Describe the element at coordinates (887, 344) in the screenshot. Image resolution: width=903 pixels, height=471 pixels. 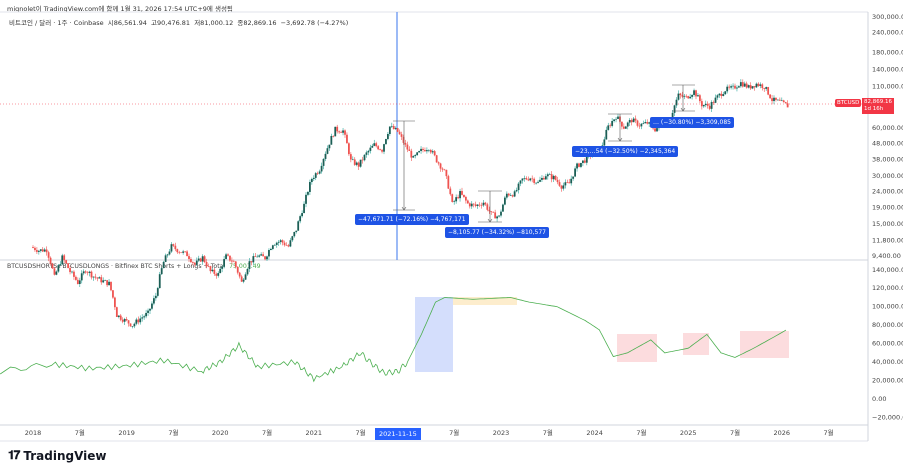
I see `price-axis-tick: 60,000.00` at that location.